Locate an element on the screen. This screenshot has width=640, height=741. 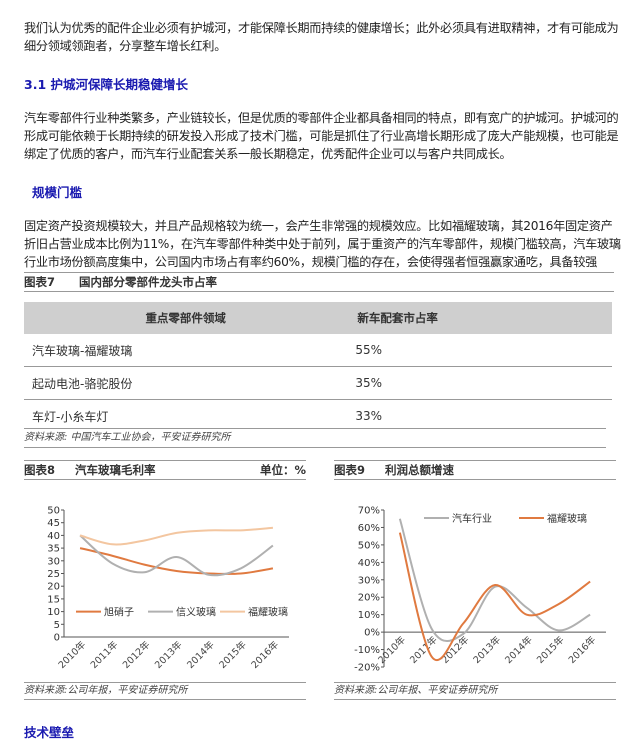
chart8-title-text: 汽车玻璃毛利率 is located at coordinates (115, 470).